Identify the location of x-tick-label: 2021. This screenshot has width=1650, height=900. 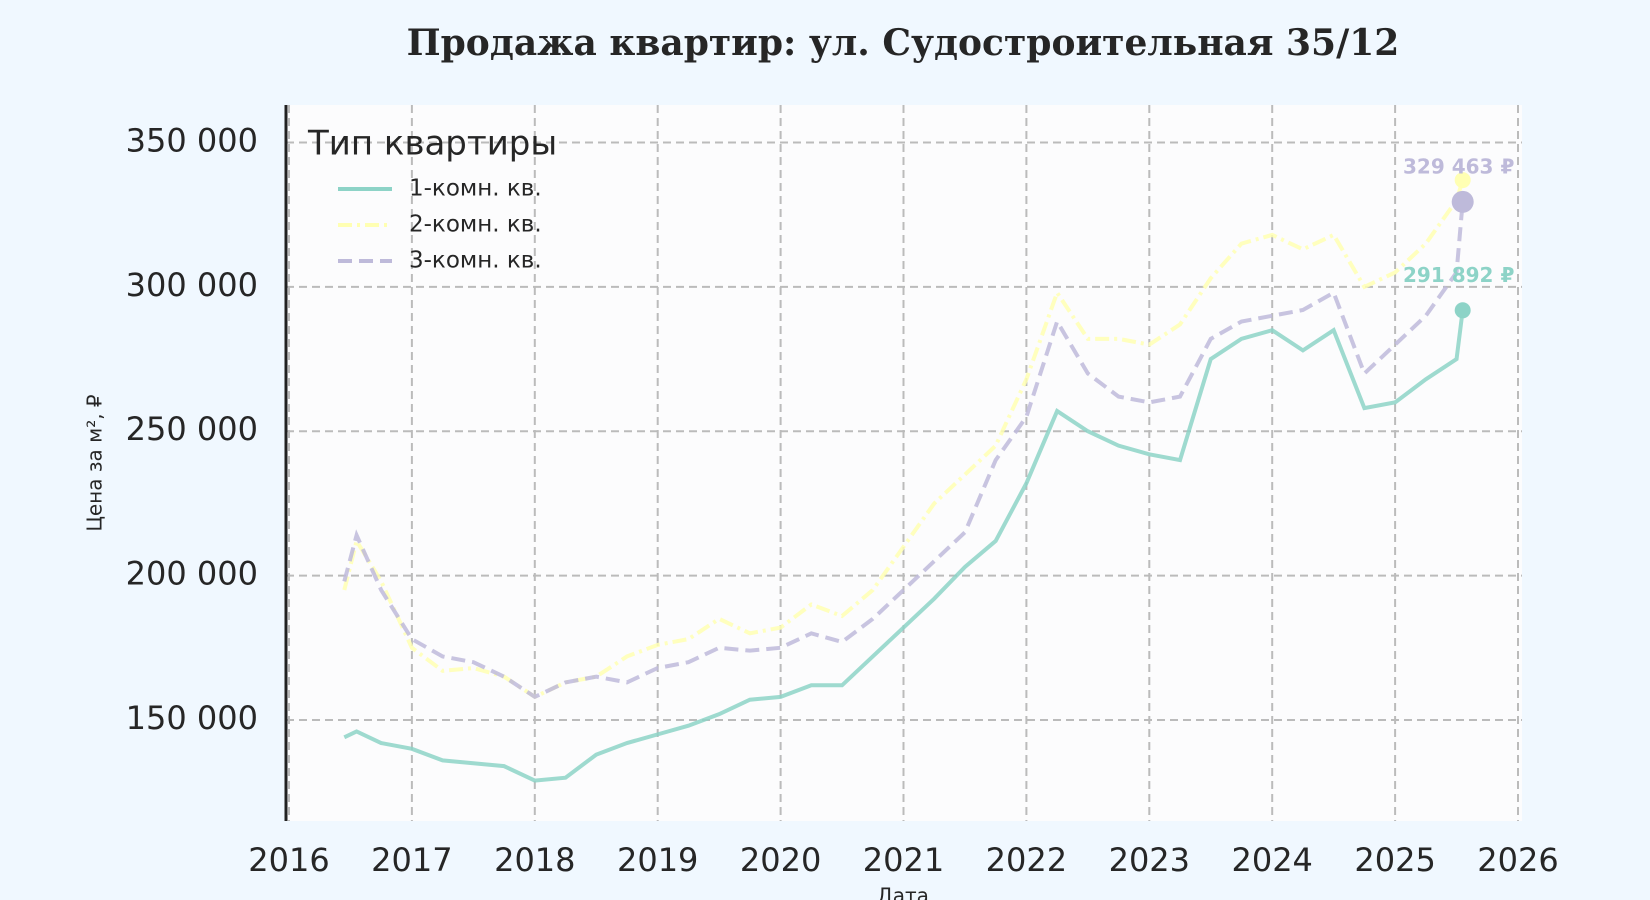
(903, 860).